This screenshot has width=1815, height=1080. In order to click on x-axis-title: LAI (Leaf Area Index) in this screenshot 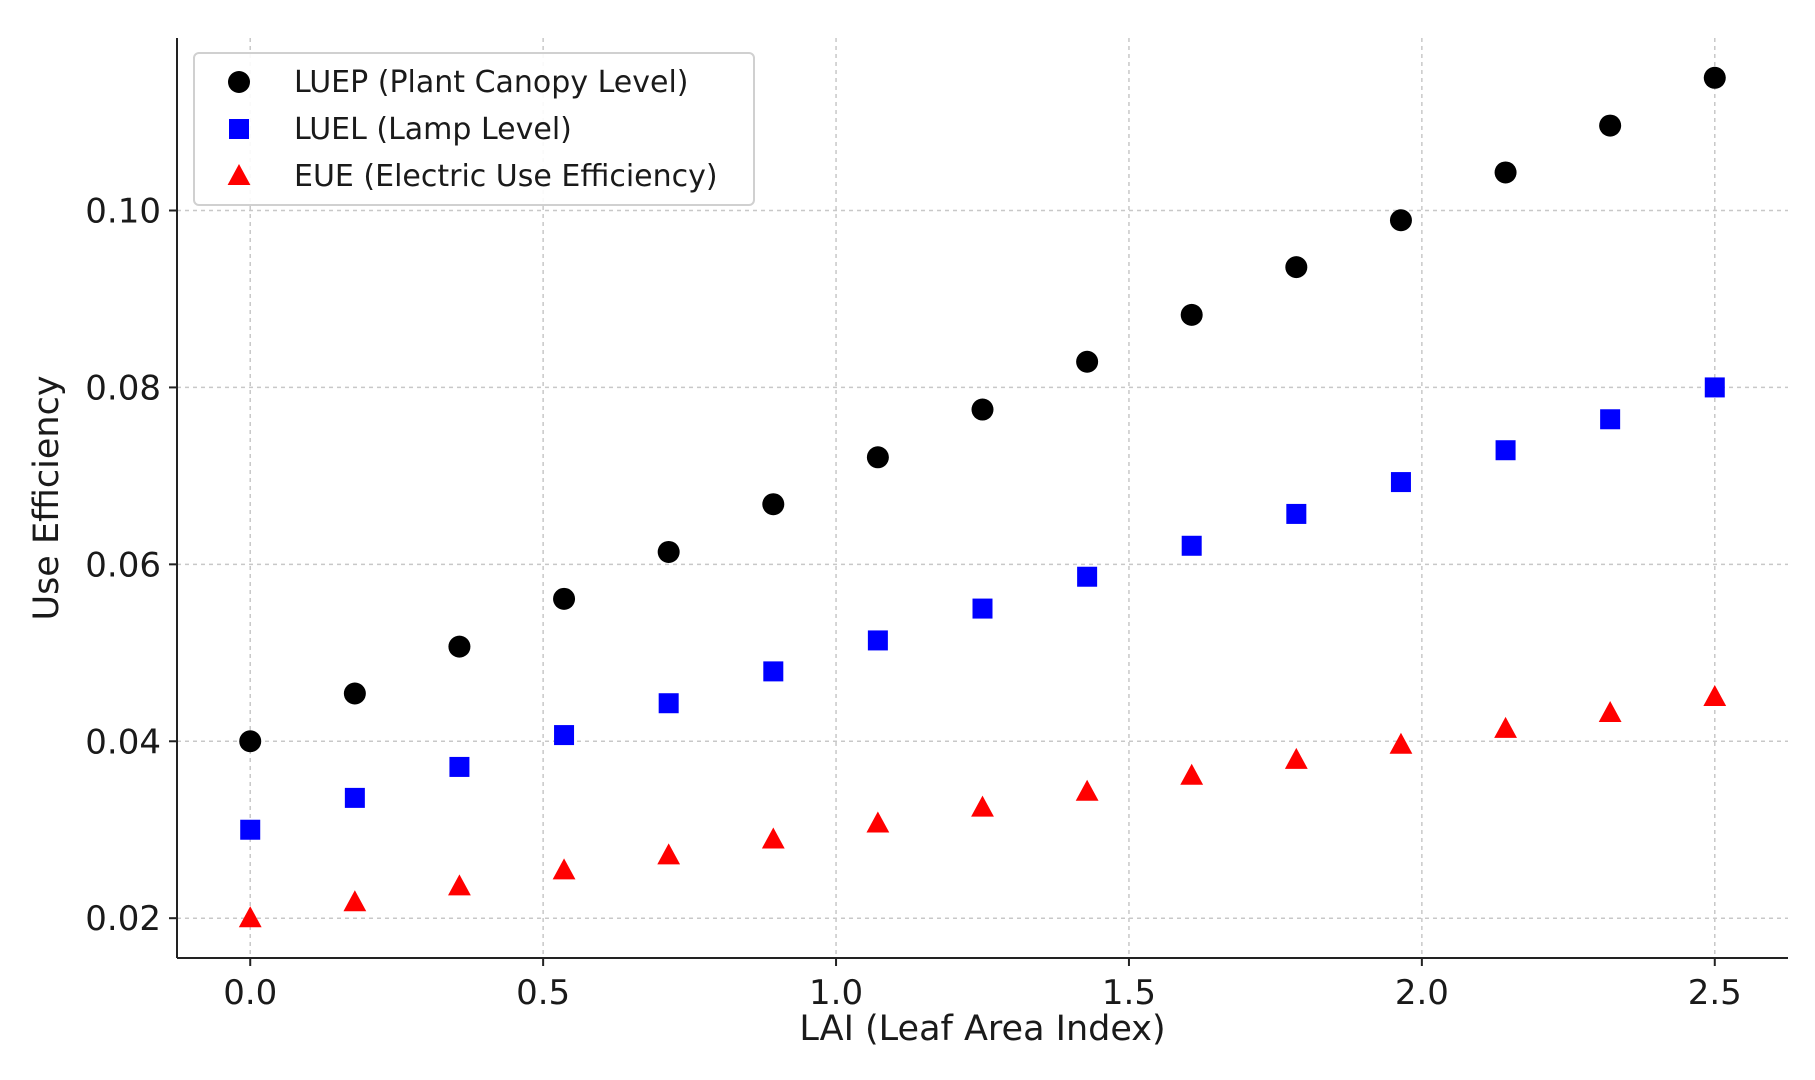, I will do `click(982, 1029)`.